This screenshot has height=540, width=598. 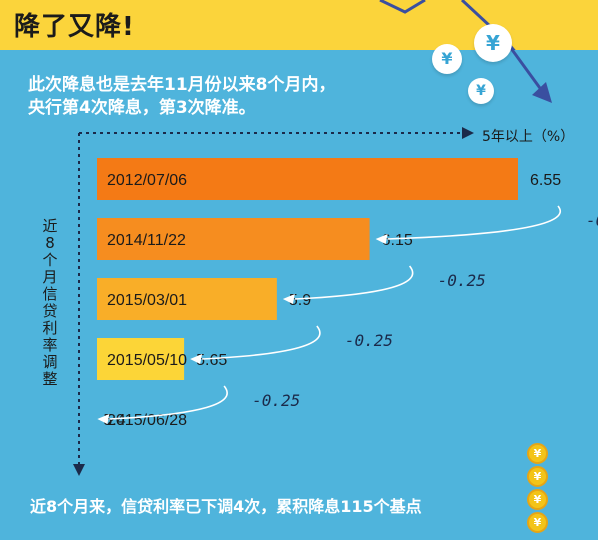 I want to click on value-label: 6.15, so click(x=397, y=240).